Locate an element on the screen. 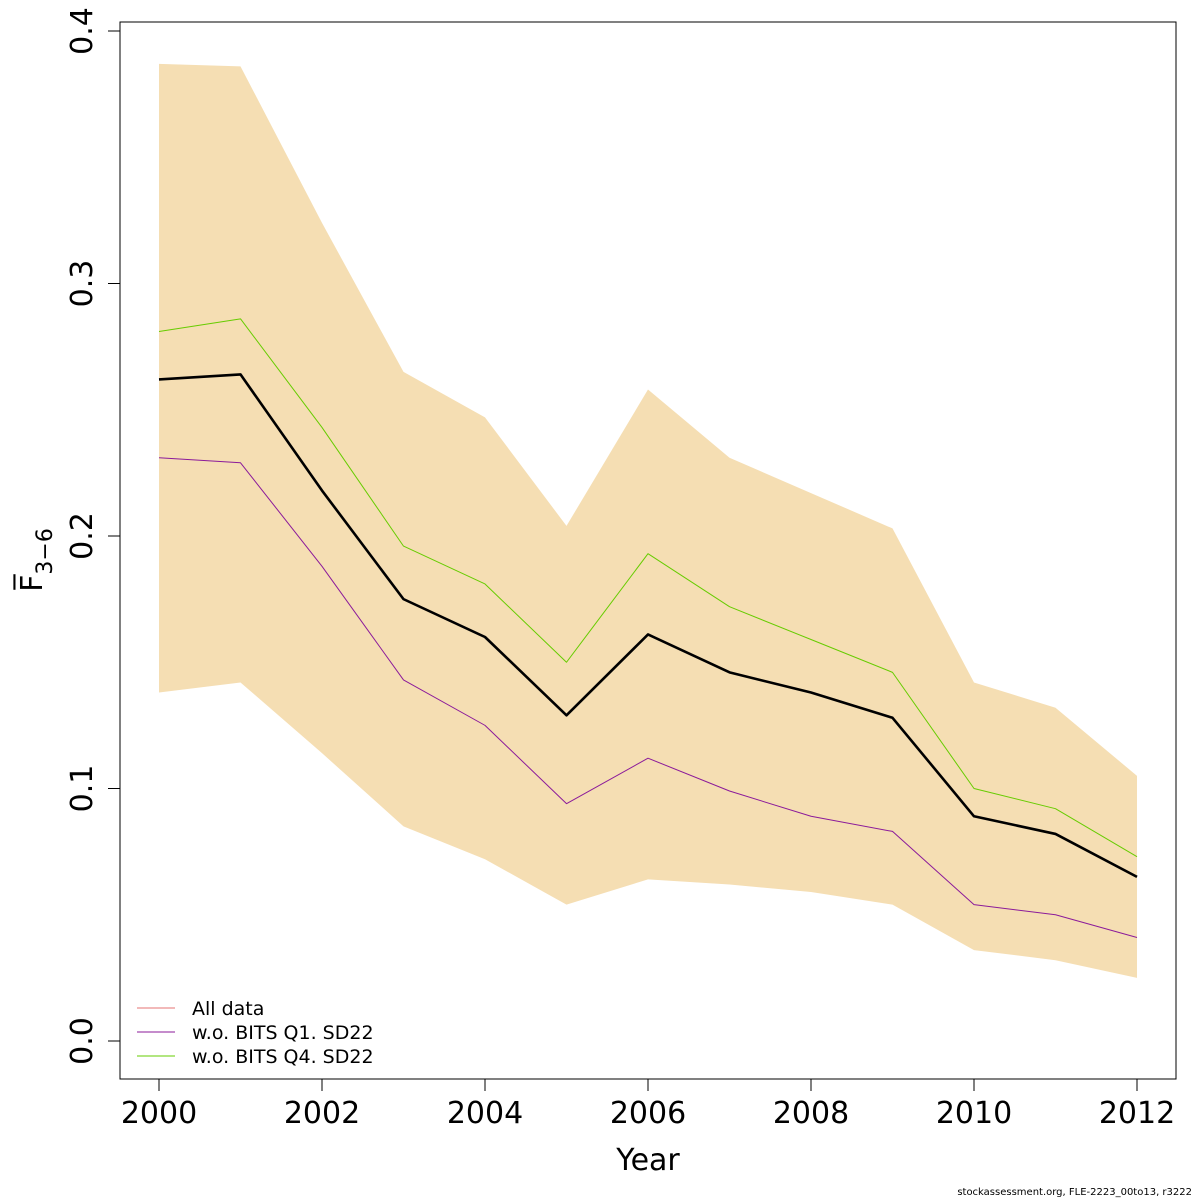 The width and height of the screenshot is (1200, 1200). x-tick-label: 2012 is located at coordinates (1137, 1113).